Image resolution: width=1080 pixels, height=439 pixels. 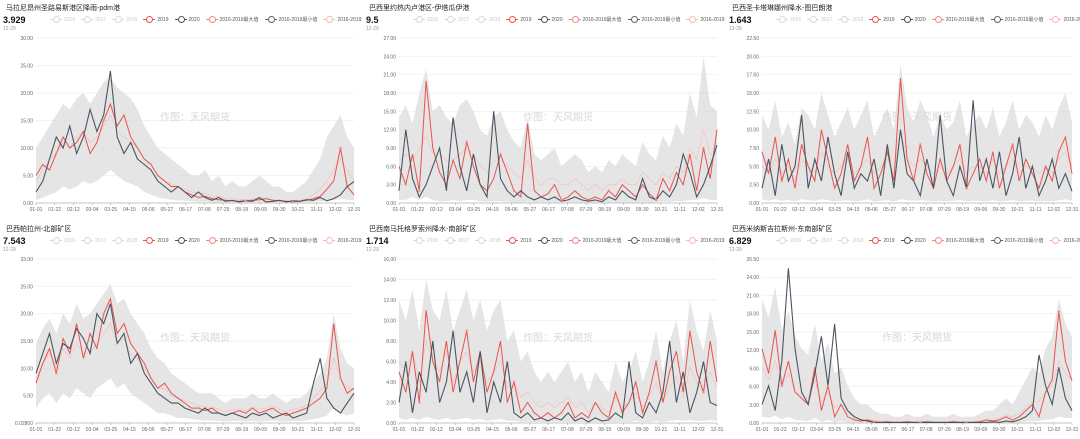 I want to click on y-tick-label: 16.00, so click(x=389, y=260).